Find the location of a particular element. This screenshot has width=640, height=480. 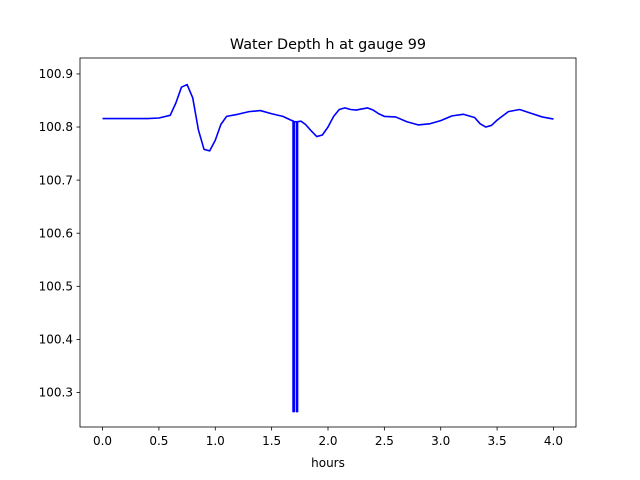

x-tick-label: 0.0 is located at coordinates (102, 441).